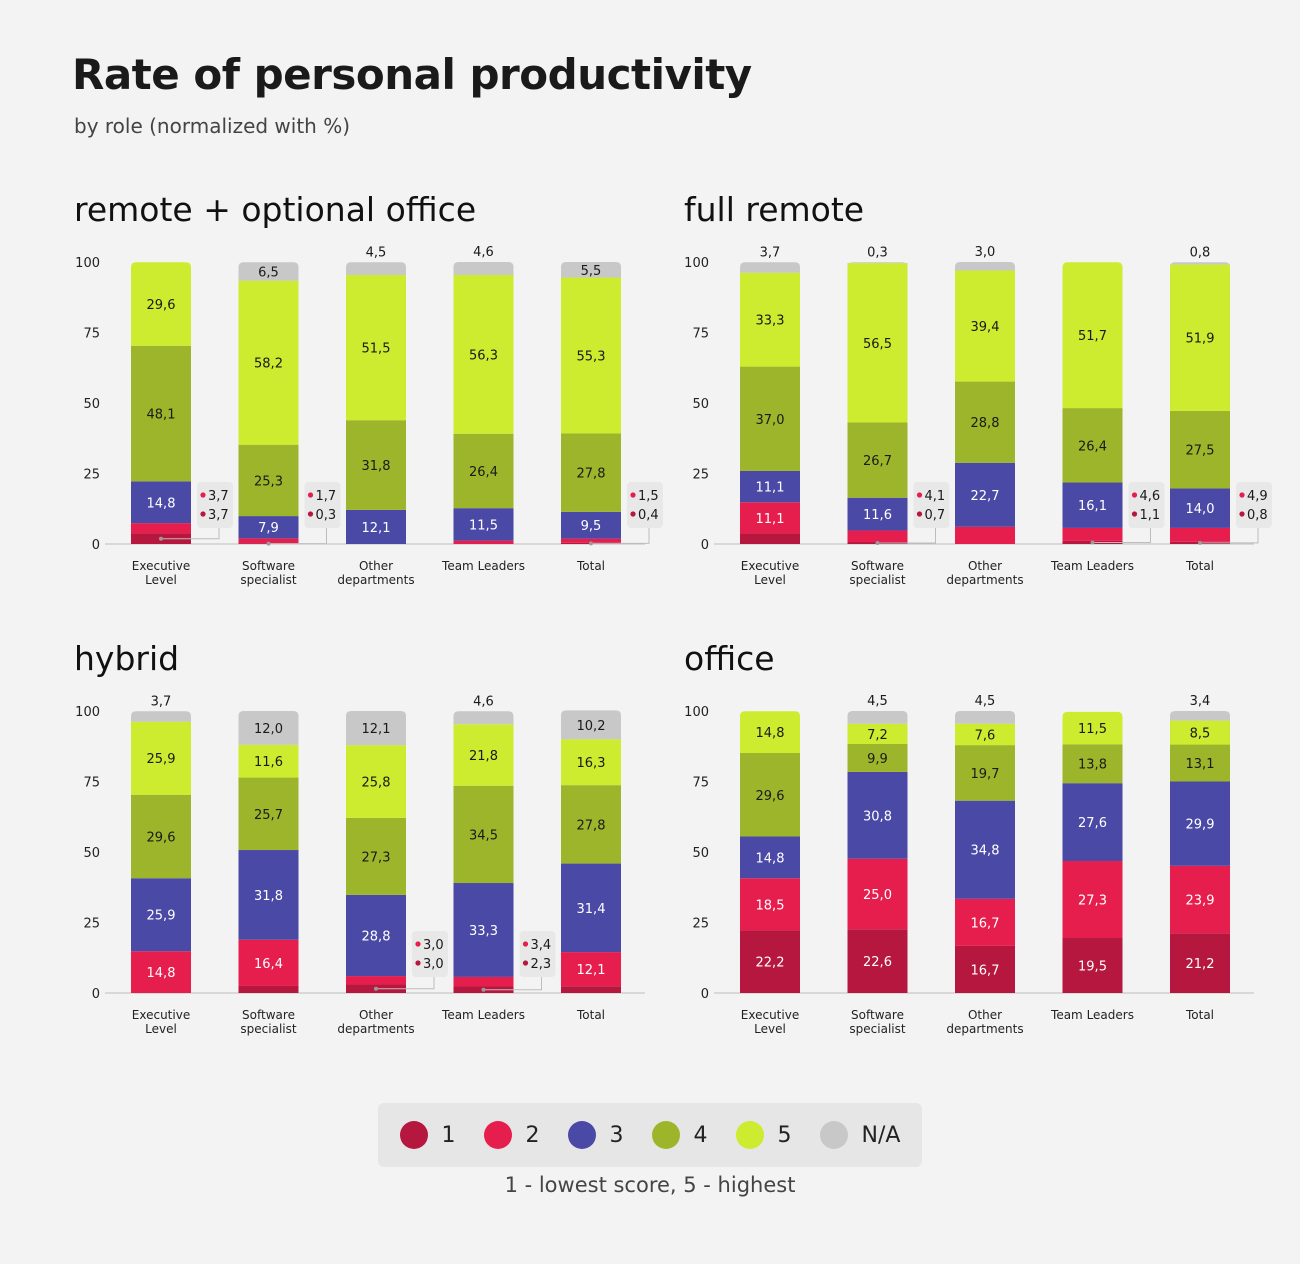  What do you see at coordinates (1092, 542) in the screenshot?
I see `callout-anchor` at bounding box center [1092, 542].